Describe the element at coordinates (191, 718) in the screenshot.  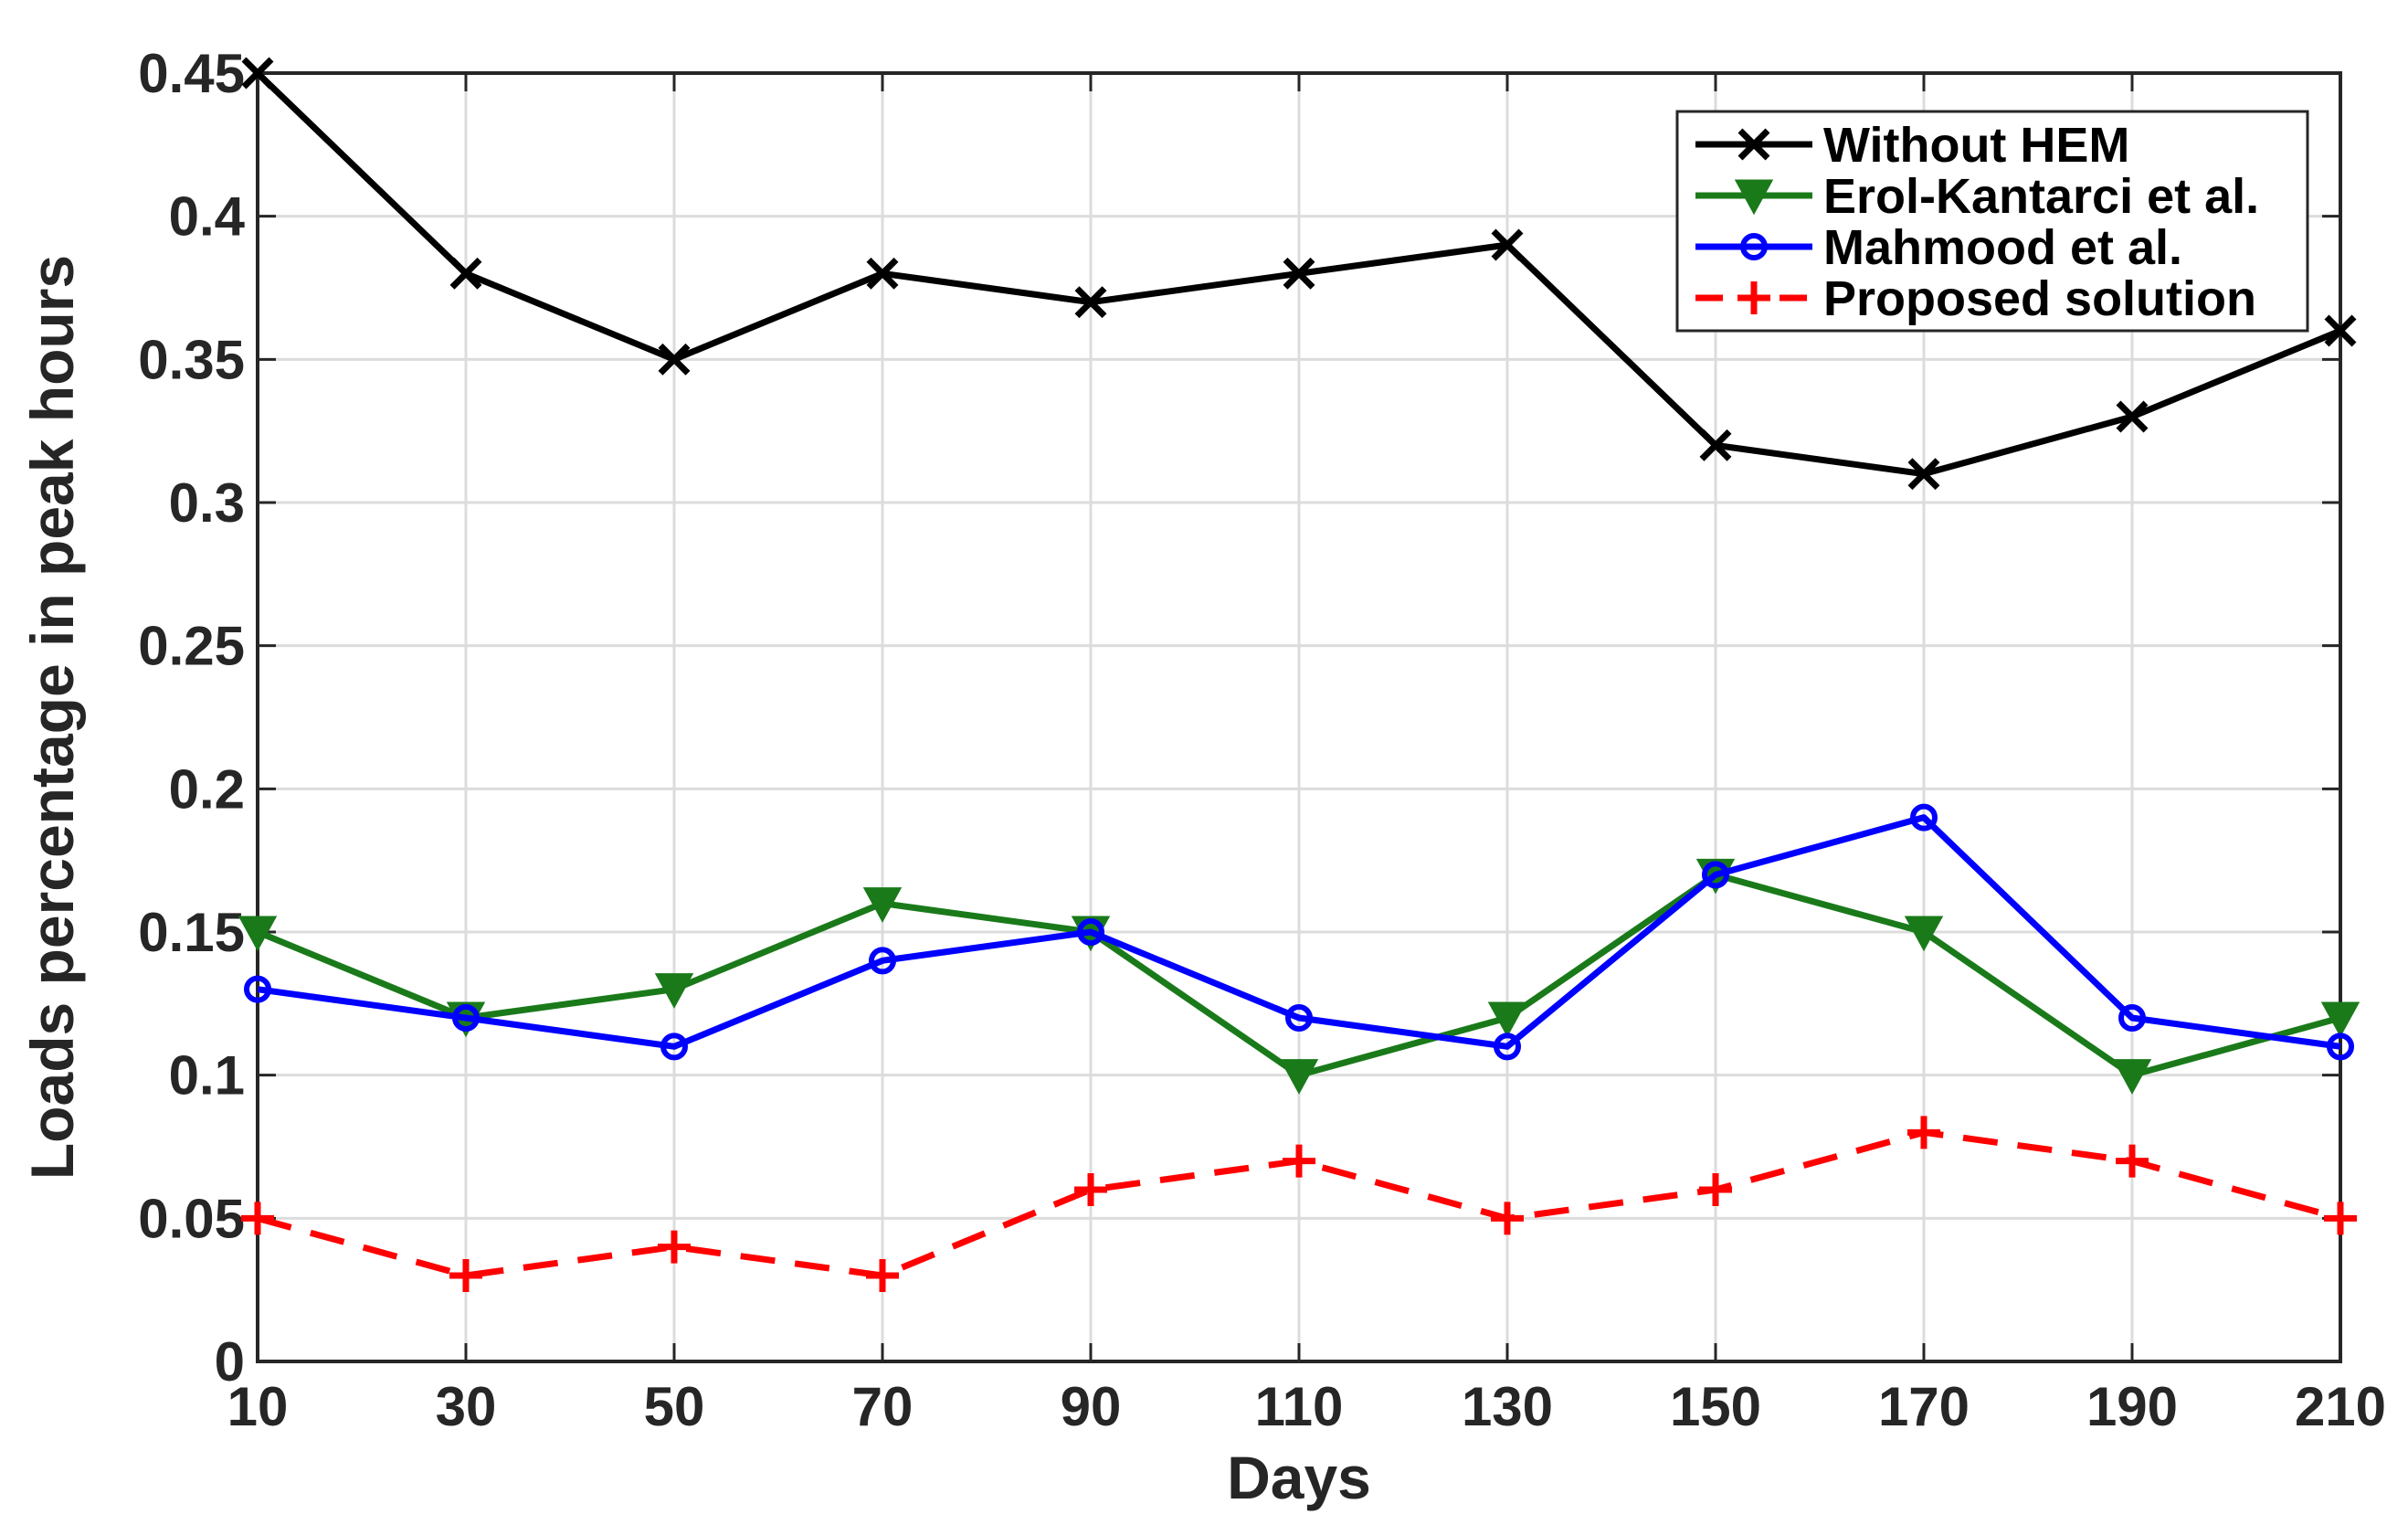
I see `y-tick-labels: 0 0.05 0.1 0.15 0.2 0.25 0.3 0.35 0.4 0.45` at that location.